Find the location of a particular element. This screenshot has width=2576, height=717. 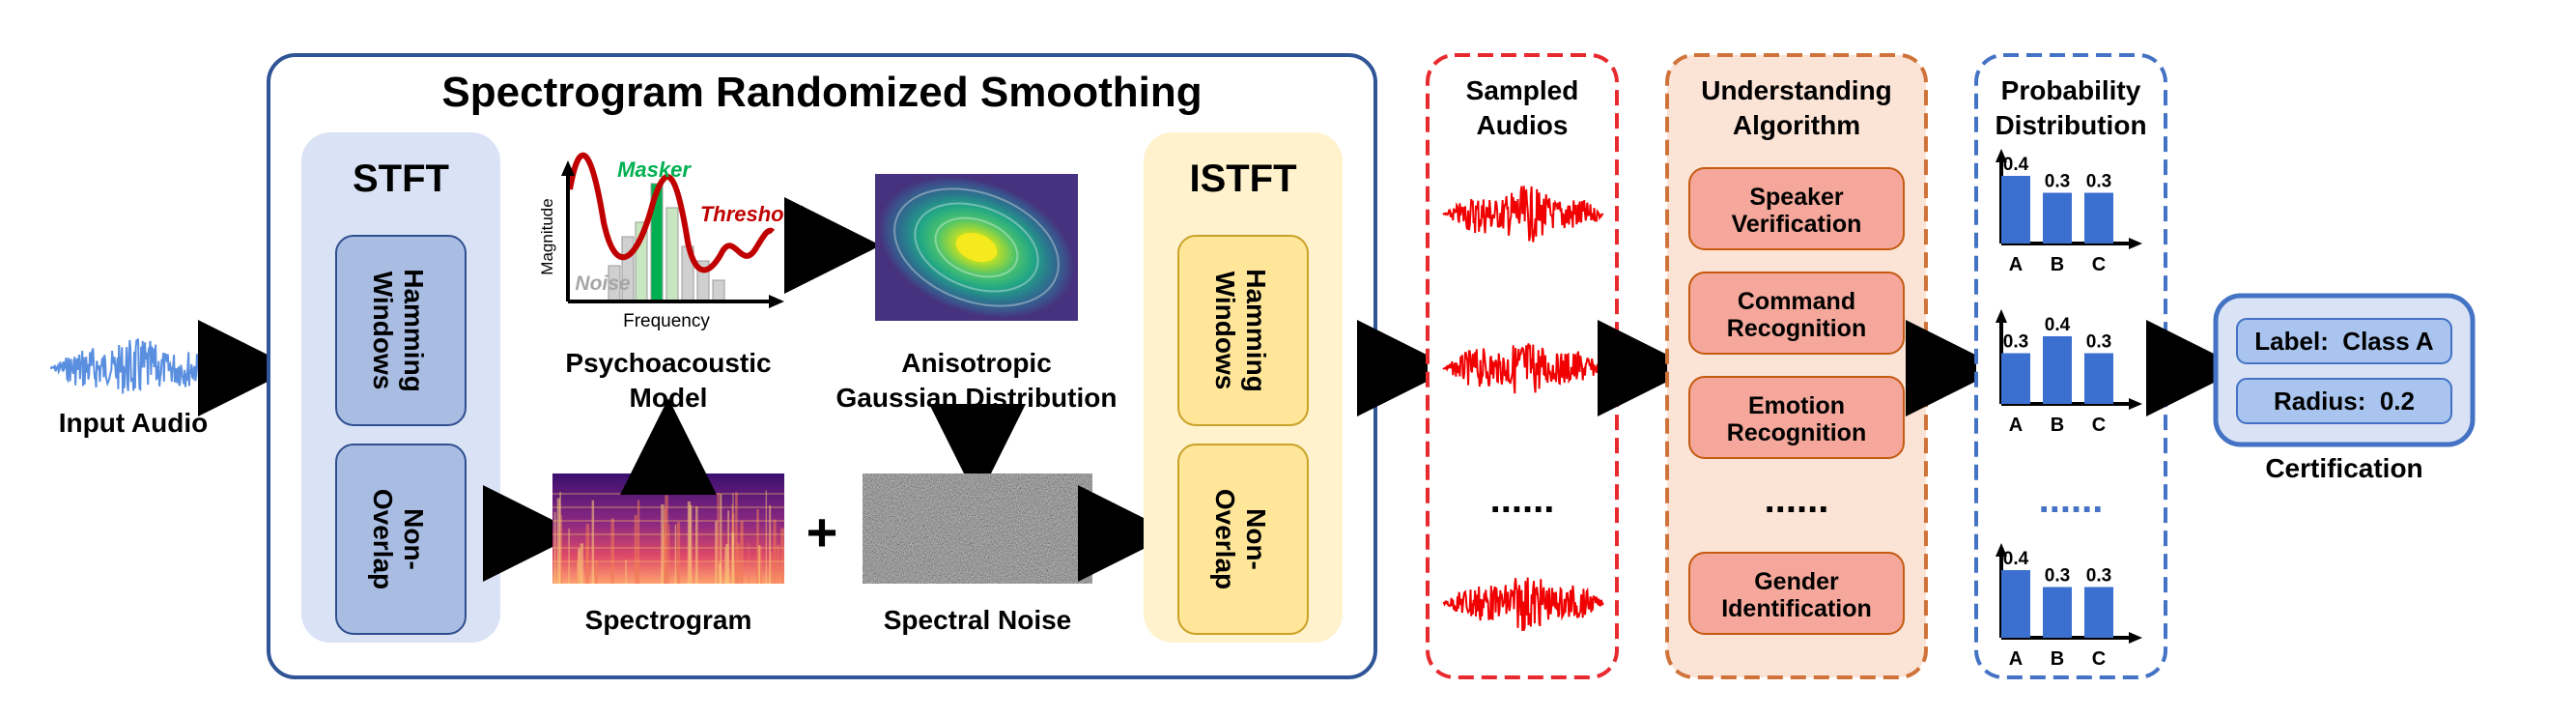

input-audio: Input Audio is located at coordinates (134, 388).